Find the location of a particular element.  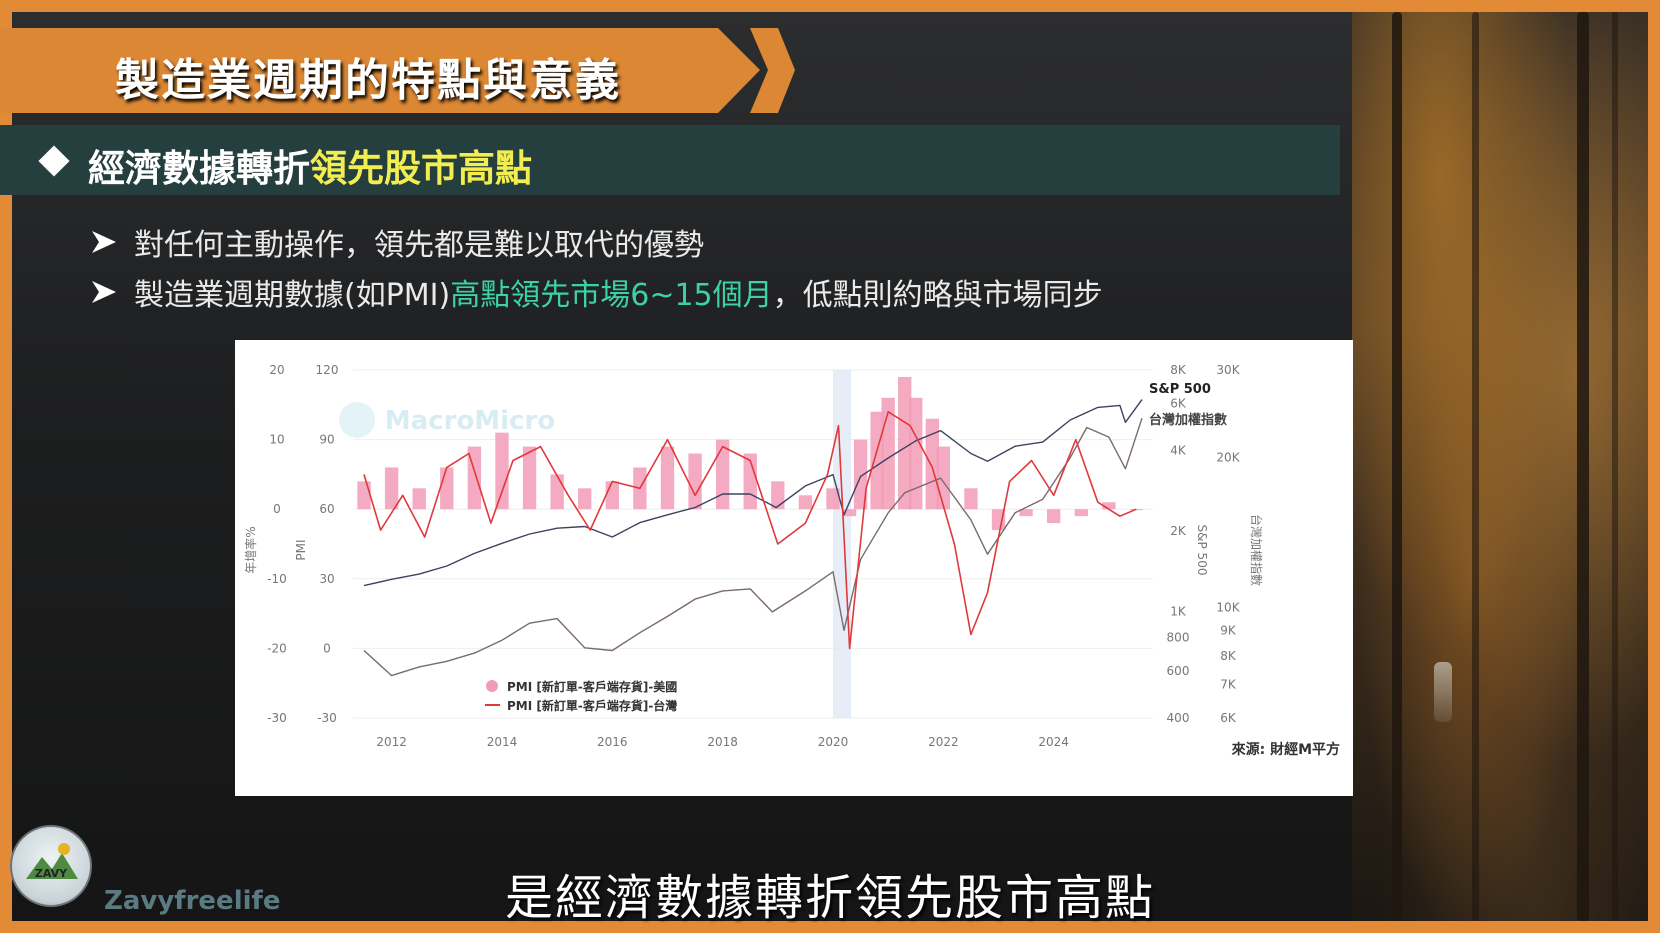

sp500-series-label: S&P 500 is located at coordinates (1180, 389).